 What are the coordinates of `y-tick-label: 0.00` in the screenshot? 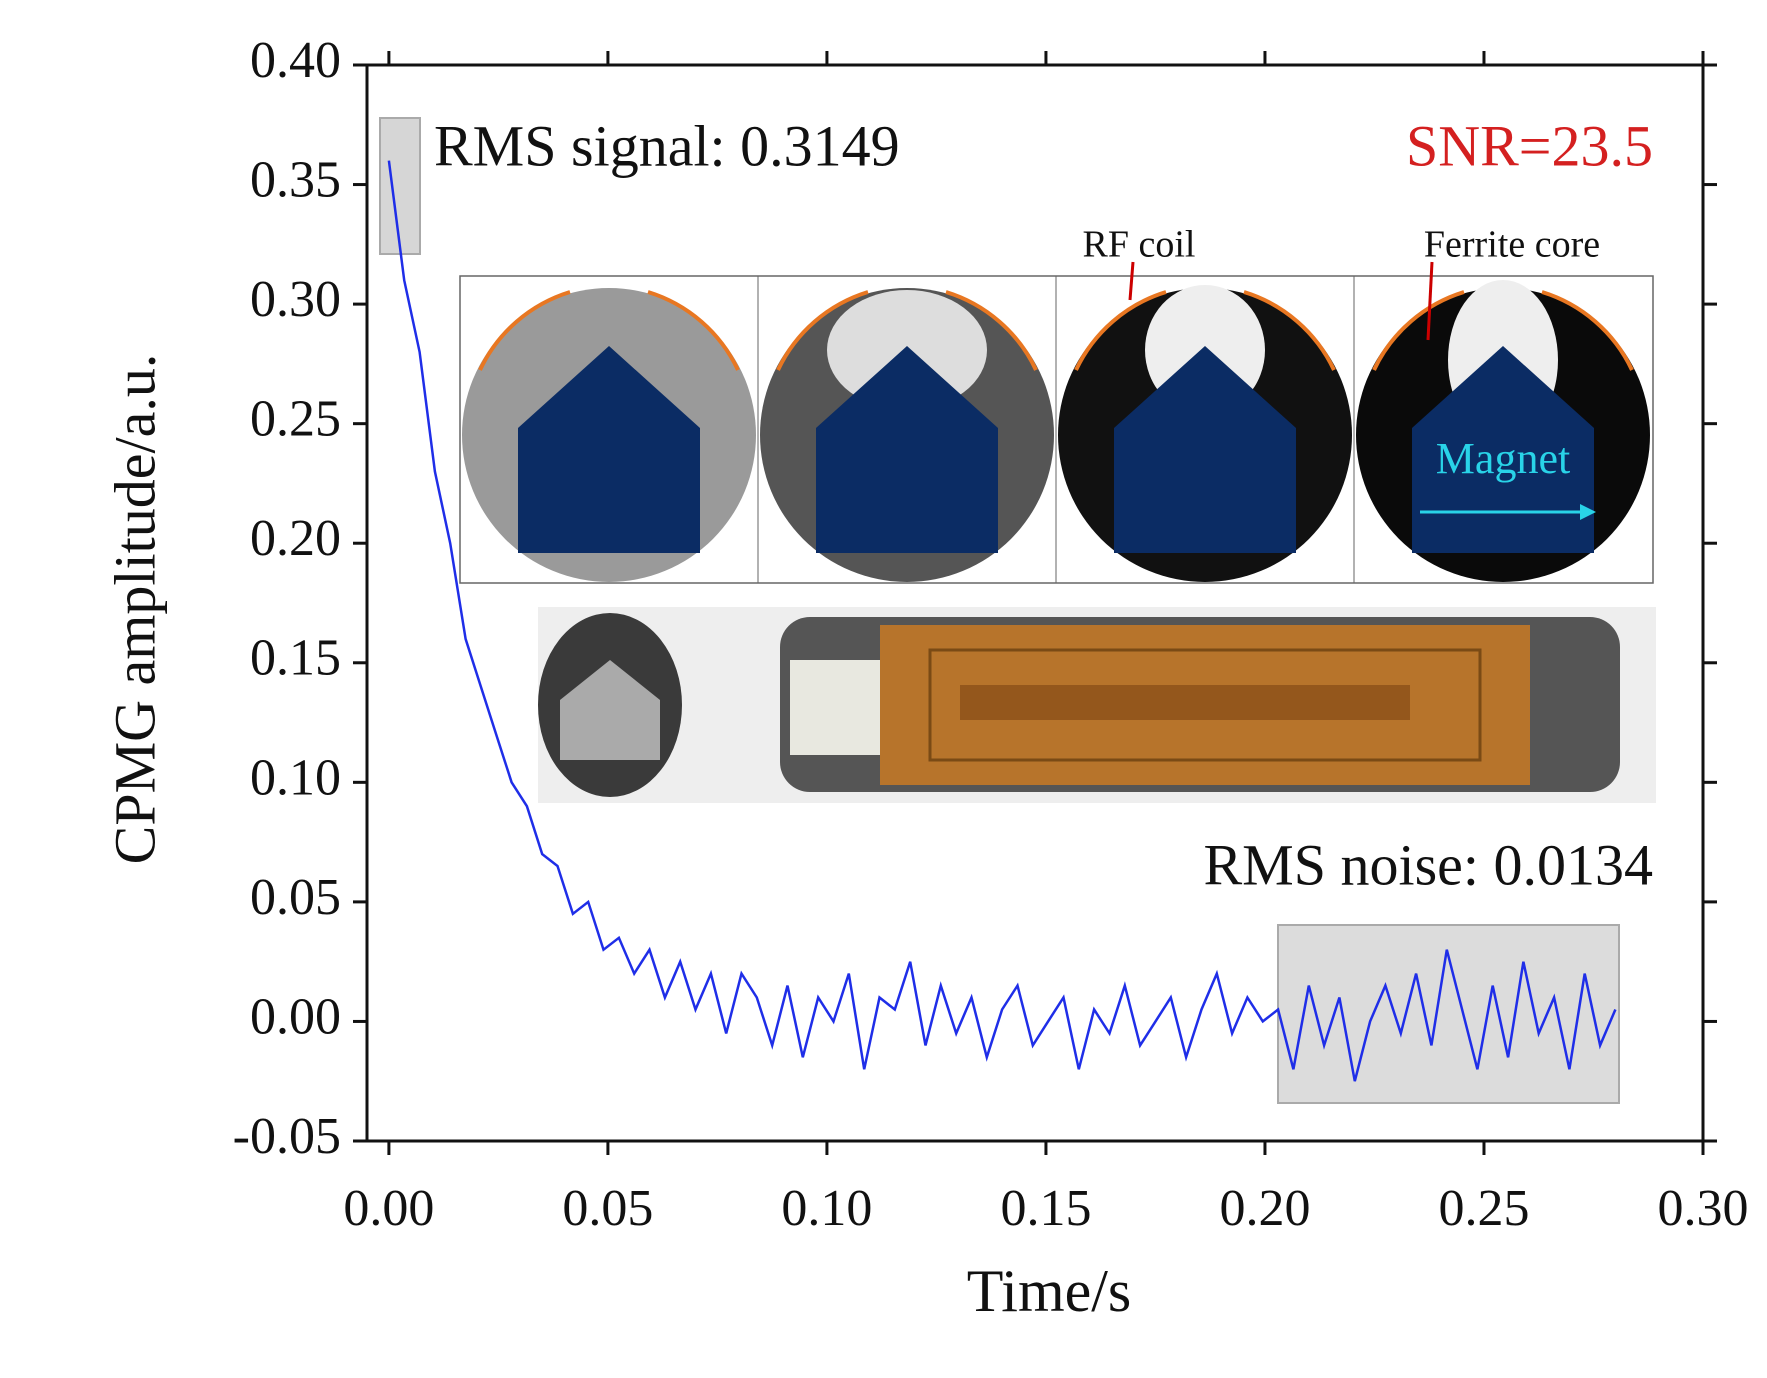 It's located at (295, 1016).